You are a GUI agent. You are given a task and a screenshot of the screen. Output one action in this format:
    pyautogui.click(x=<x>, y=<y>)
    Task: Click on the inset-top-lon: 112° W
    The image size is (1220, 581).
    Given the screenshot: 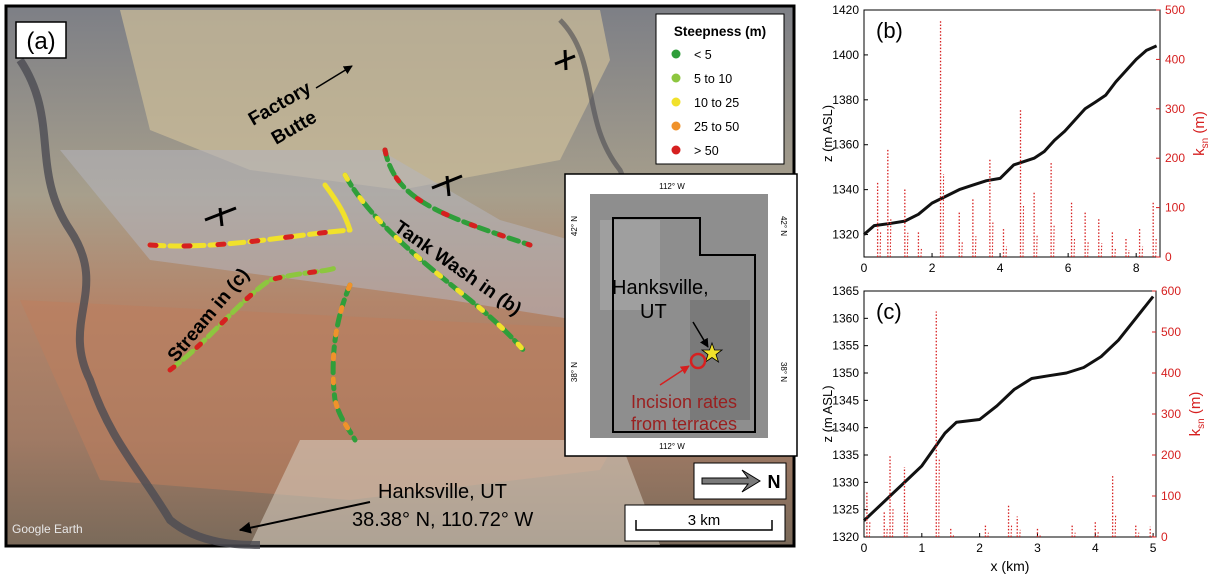 What is the action you would take?
    pyautogui.click(x=672, y=186)
    